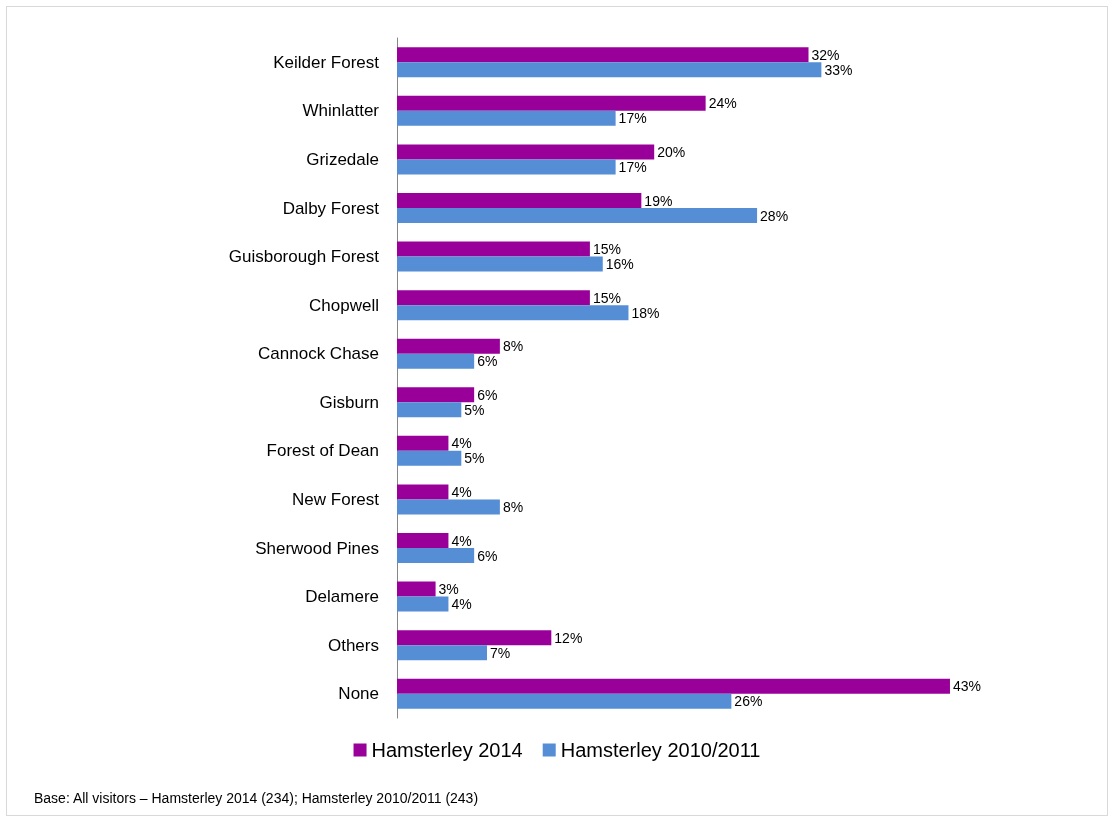  What do you see at coordinates (344, 305) in the screenshot?
I see `y-tick-label: Chopwell` at bounding box center [344, 305].